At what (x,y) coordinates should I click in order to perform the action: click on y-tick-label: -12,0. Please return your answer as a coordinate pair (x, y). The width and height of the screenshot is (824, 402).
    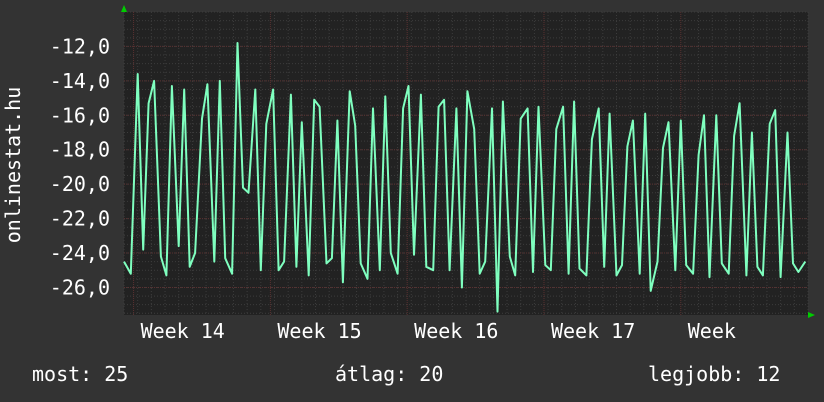
    Looking at the image, I should click on (80, 46).